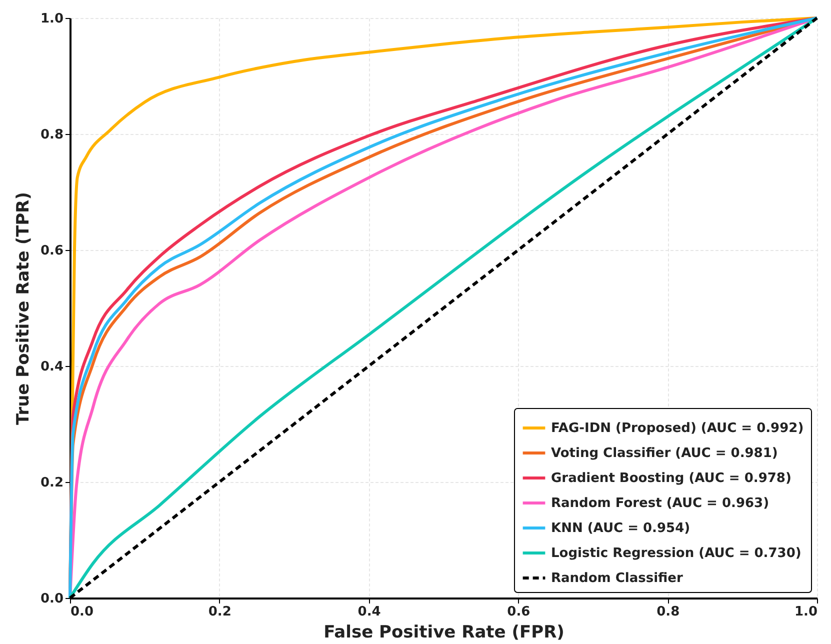 The width and height of the screenshot is (831, 644). Describe the element at coordinates (52, 483) in the screenshot. I see `y-tick-label: 0.2` at that location.